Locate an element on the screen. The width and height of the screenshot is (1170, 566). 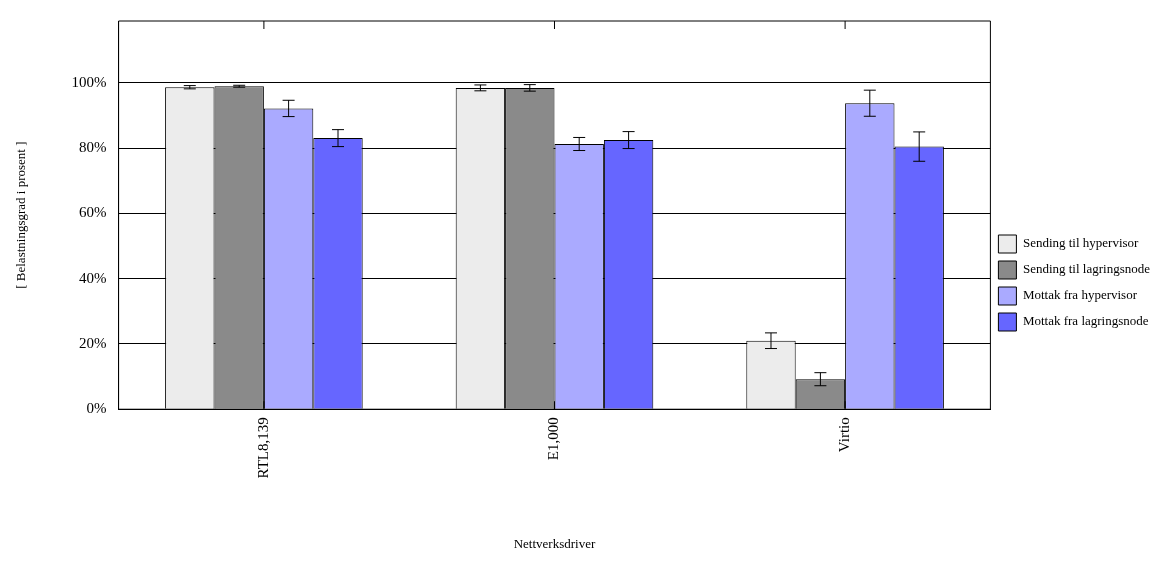
y-tick-label: 20% is located at coordinates (93, 342).